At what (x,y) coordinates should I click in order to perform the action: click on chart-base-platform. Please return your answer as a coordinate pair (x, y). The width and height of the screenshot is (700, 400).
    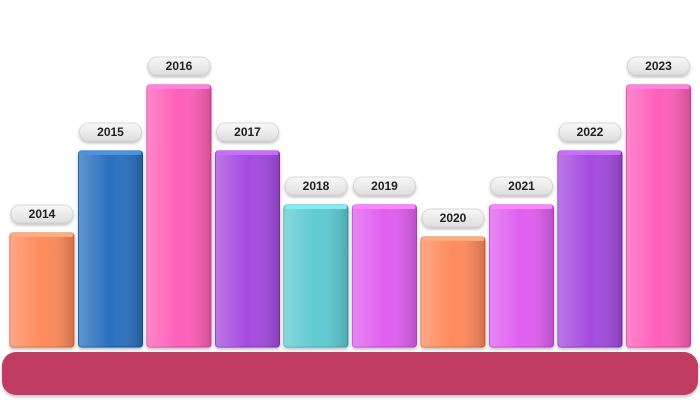
    Looking at the image, I should click on (350, 373).